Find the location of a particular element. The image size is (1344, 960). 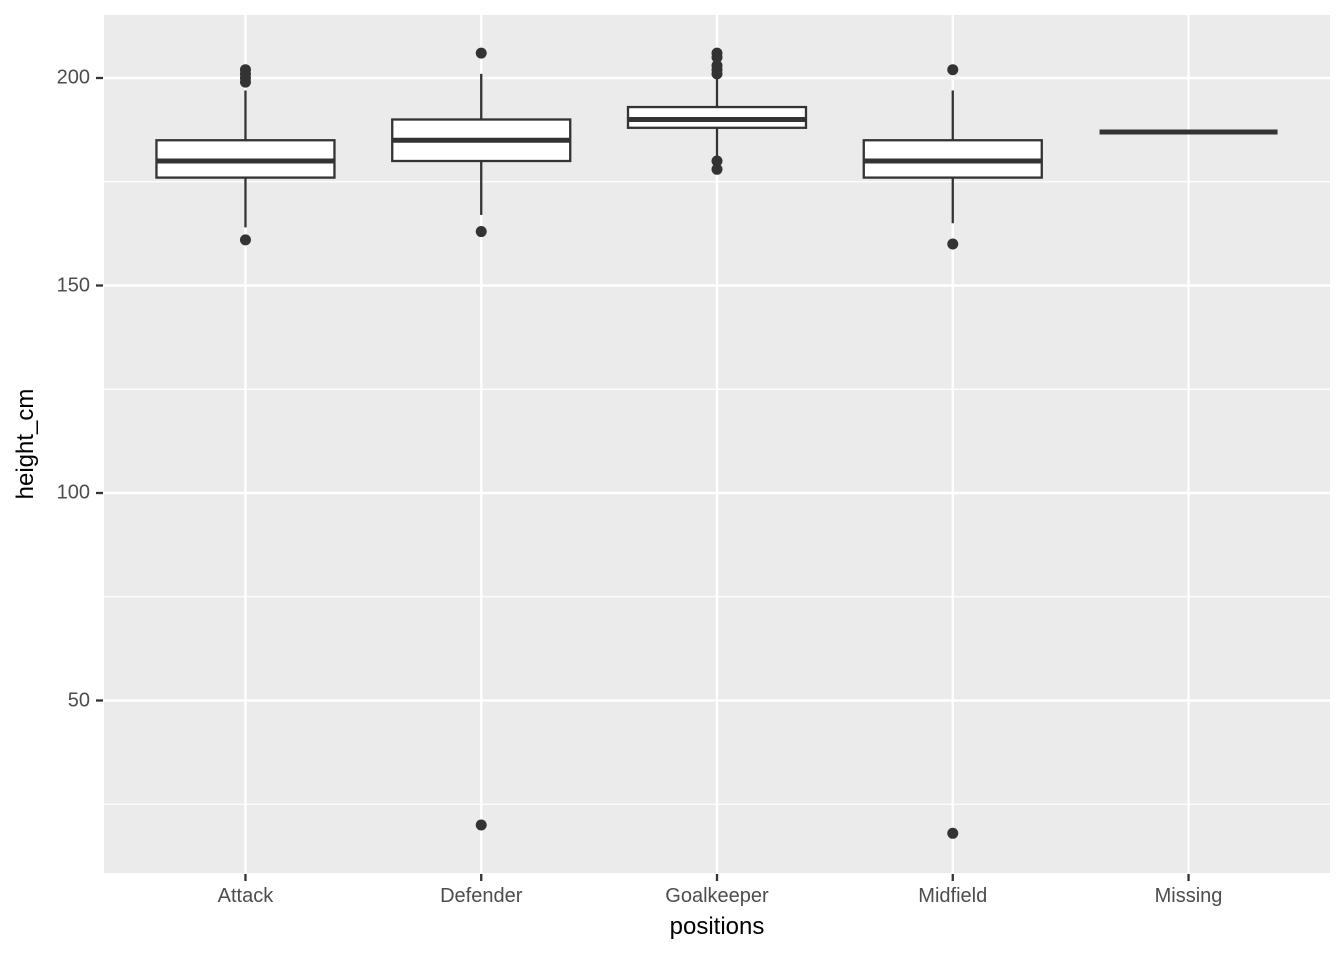

y-tick-label-100: 100 is located at coordinates (73, 492).